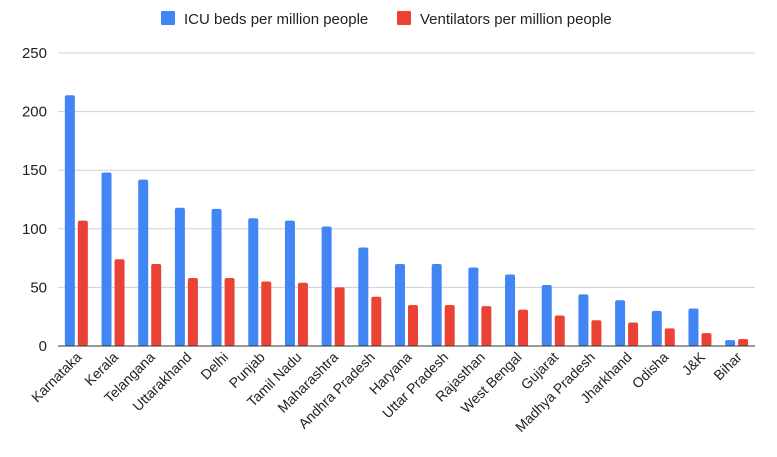  I want to click on y-tick-label: 100, so click(34, 229).